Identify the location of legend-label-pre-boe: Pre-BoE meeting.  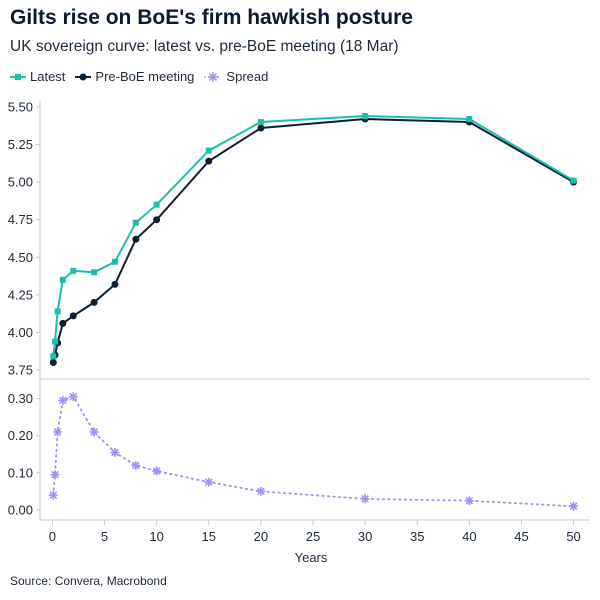
(145, 76).